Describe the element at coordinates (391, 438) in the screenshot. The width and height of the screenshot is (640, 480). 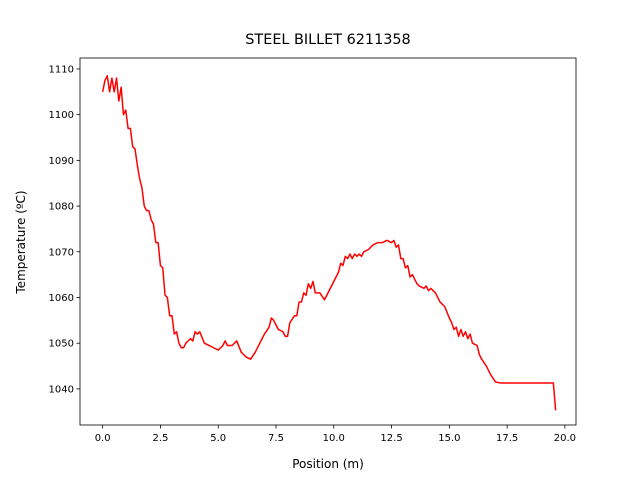
I see `x-tick-label: 12.5` at that location.